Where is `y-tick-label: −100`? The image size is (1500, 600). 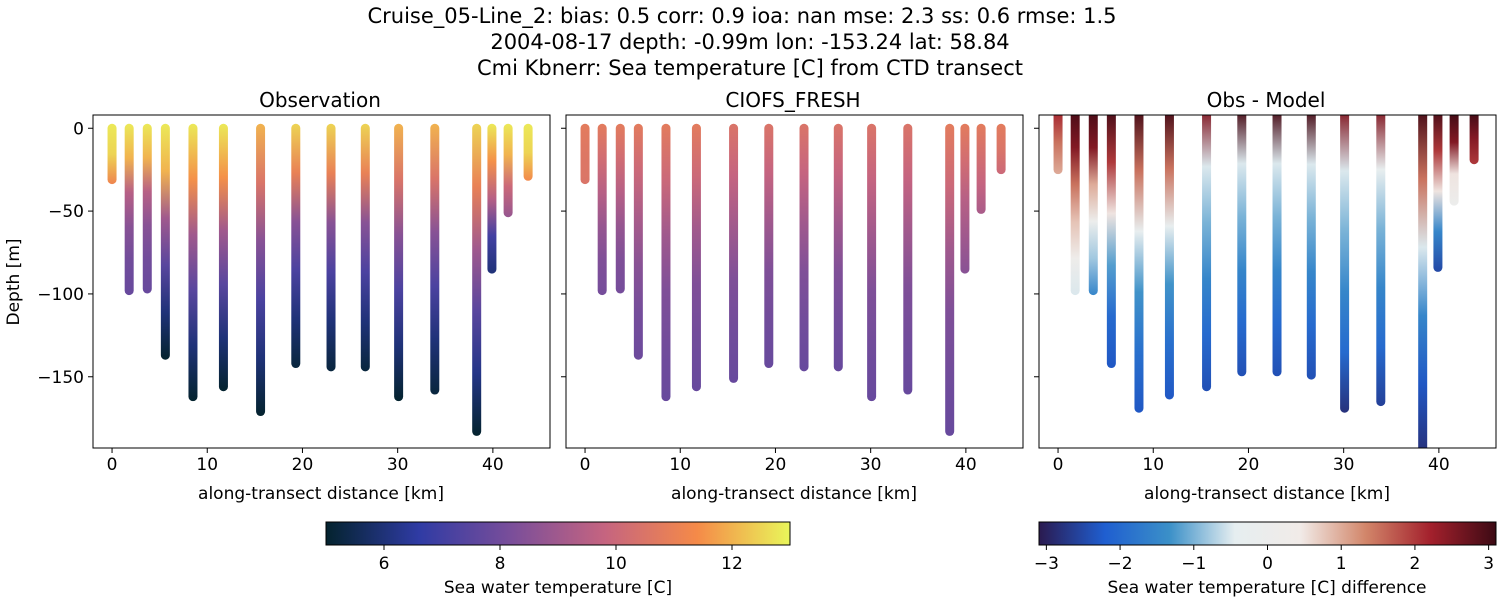 y-tick-label: −100 is located at coordinates (60, 295).